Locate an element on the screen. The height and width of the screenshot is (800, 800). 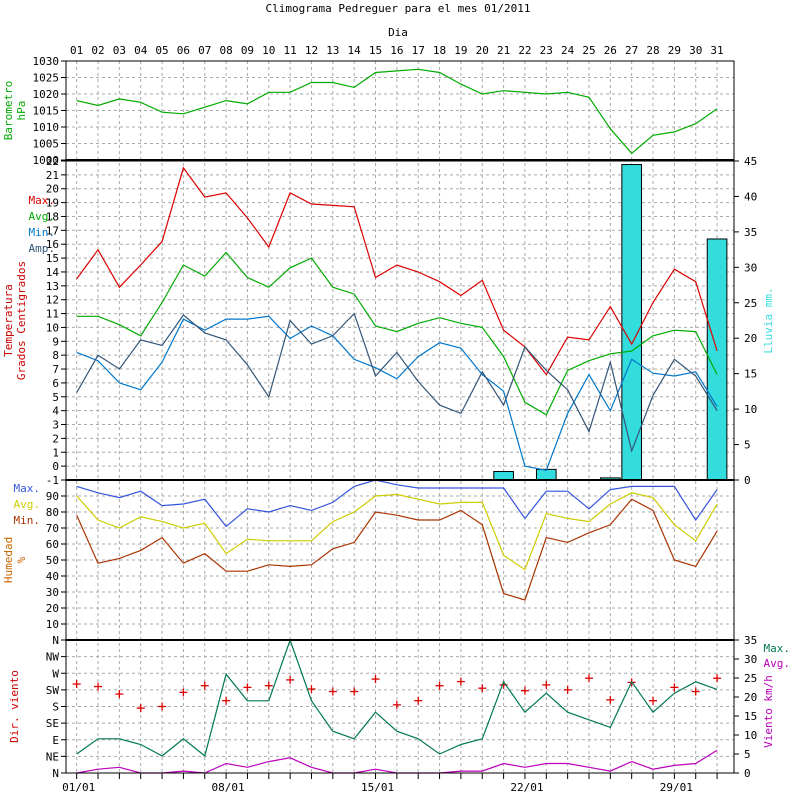
y-tick-label-temperature: 2 is located at coordinates (55, 438).